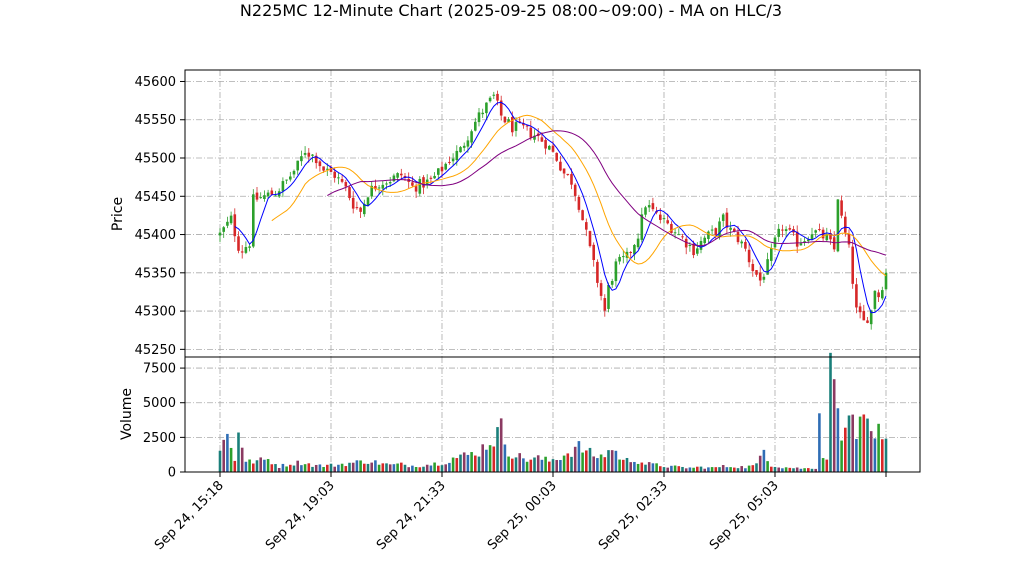 This screenshot has height=575, width=1022. What do you see at coordinates (155, 350) in the screenshot?
I see `price-tick-label: 45250` at bounding box center [155, 350].